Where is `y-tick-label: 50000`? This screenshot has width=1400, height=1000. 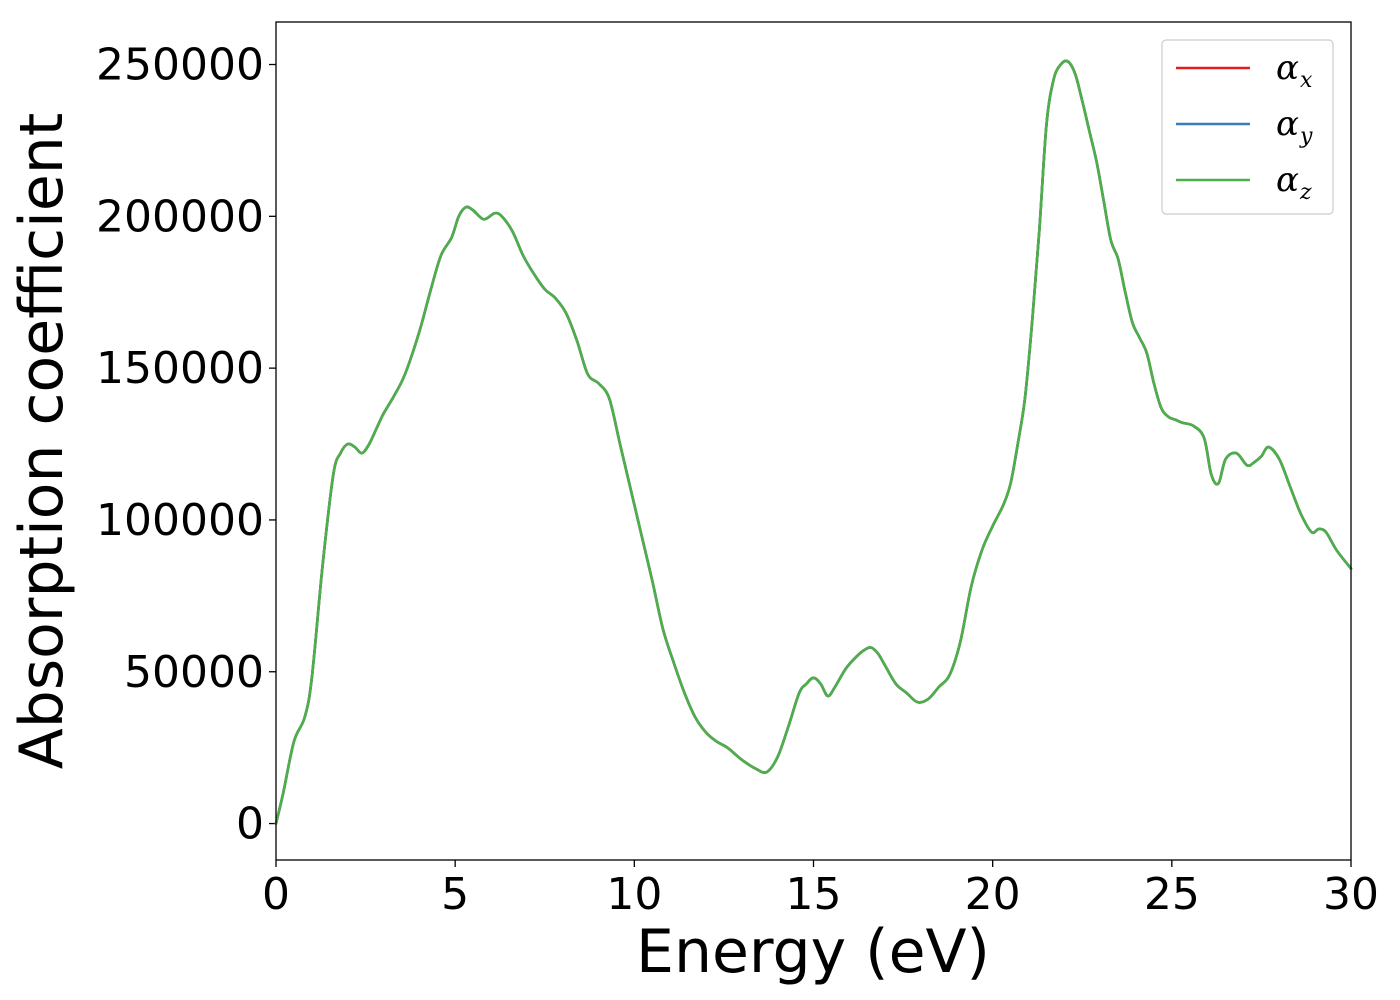 y-tick-label: 50000 is located at coordinates (194, 672).